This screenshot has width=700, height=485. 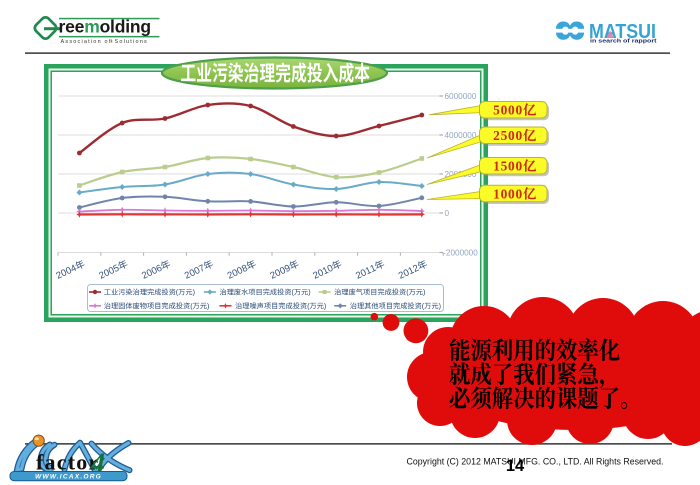 I want to click on svg-text: 6, so click(x=158, y=269).